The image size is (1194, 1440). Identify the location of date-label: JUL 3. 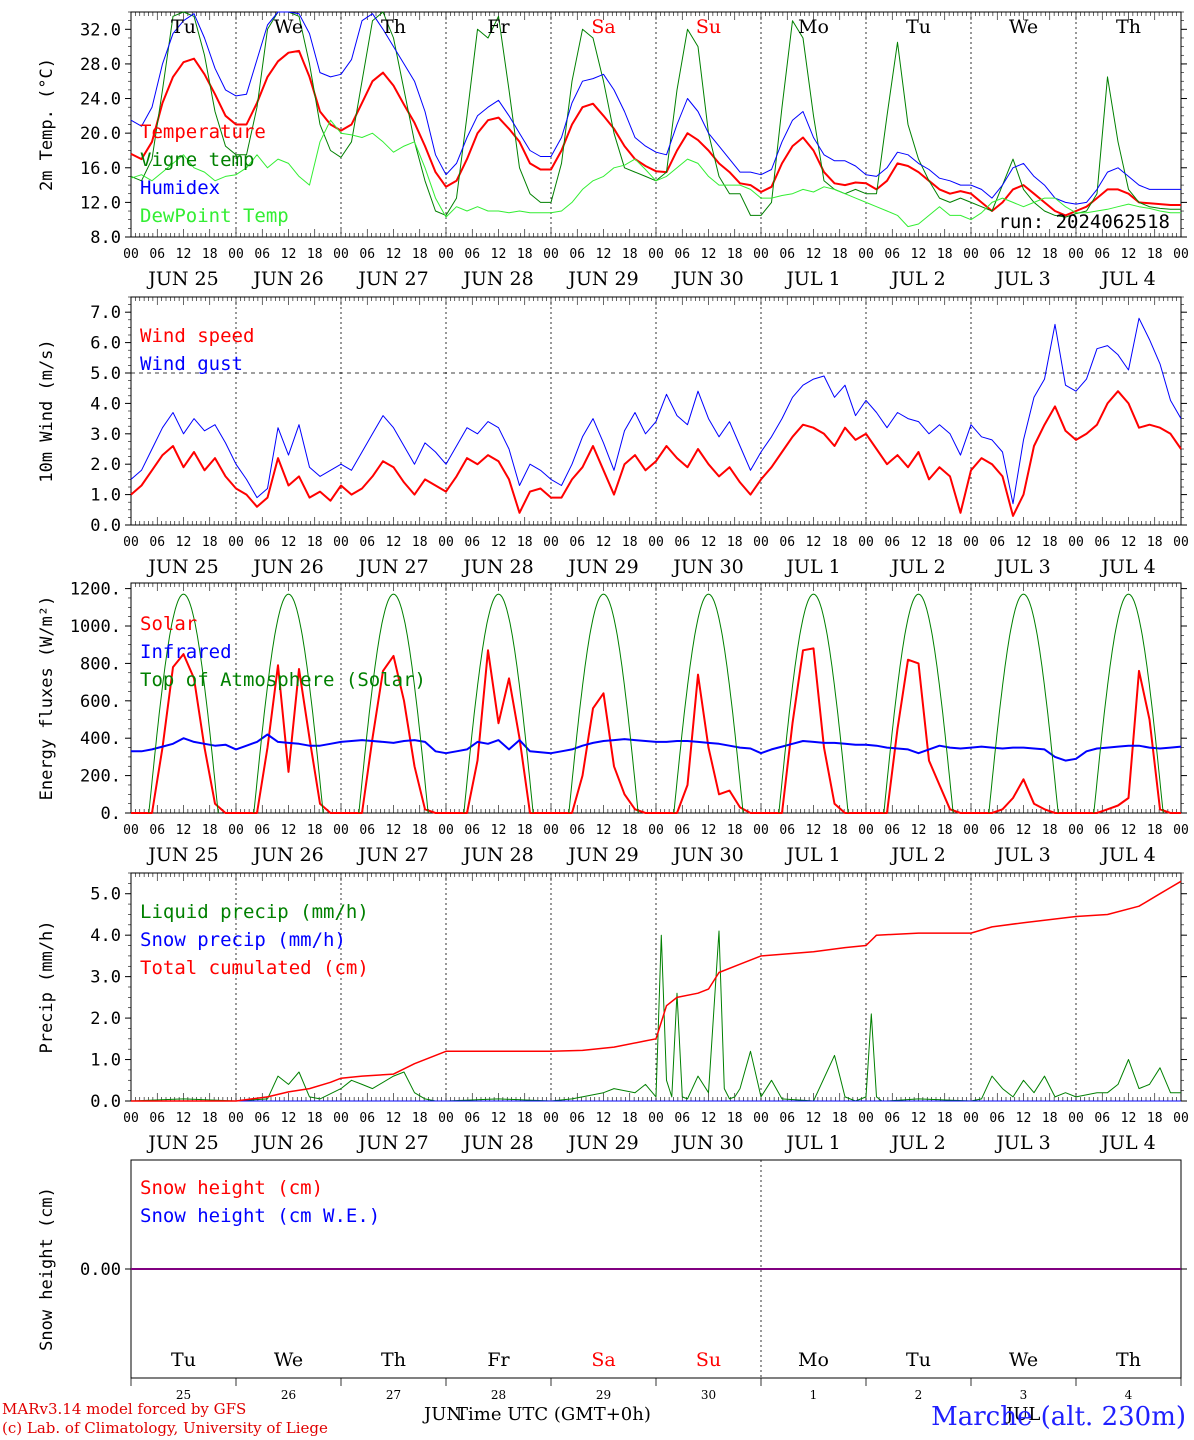
(1022, 279).